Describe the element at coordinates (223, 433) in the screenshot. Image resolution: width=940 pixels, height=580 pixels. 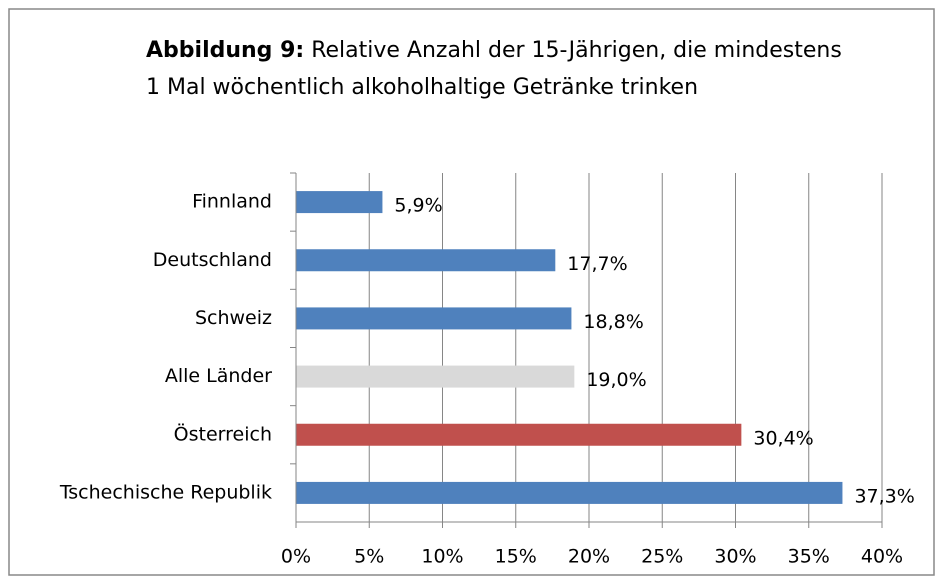
I see `y-tick-label: Österreich` at that location.